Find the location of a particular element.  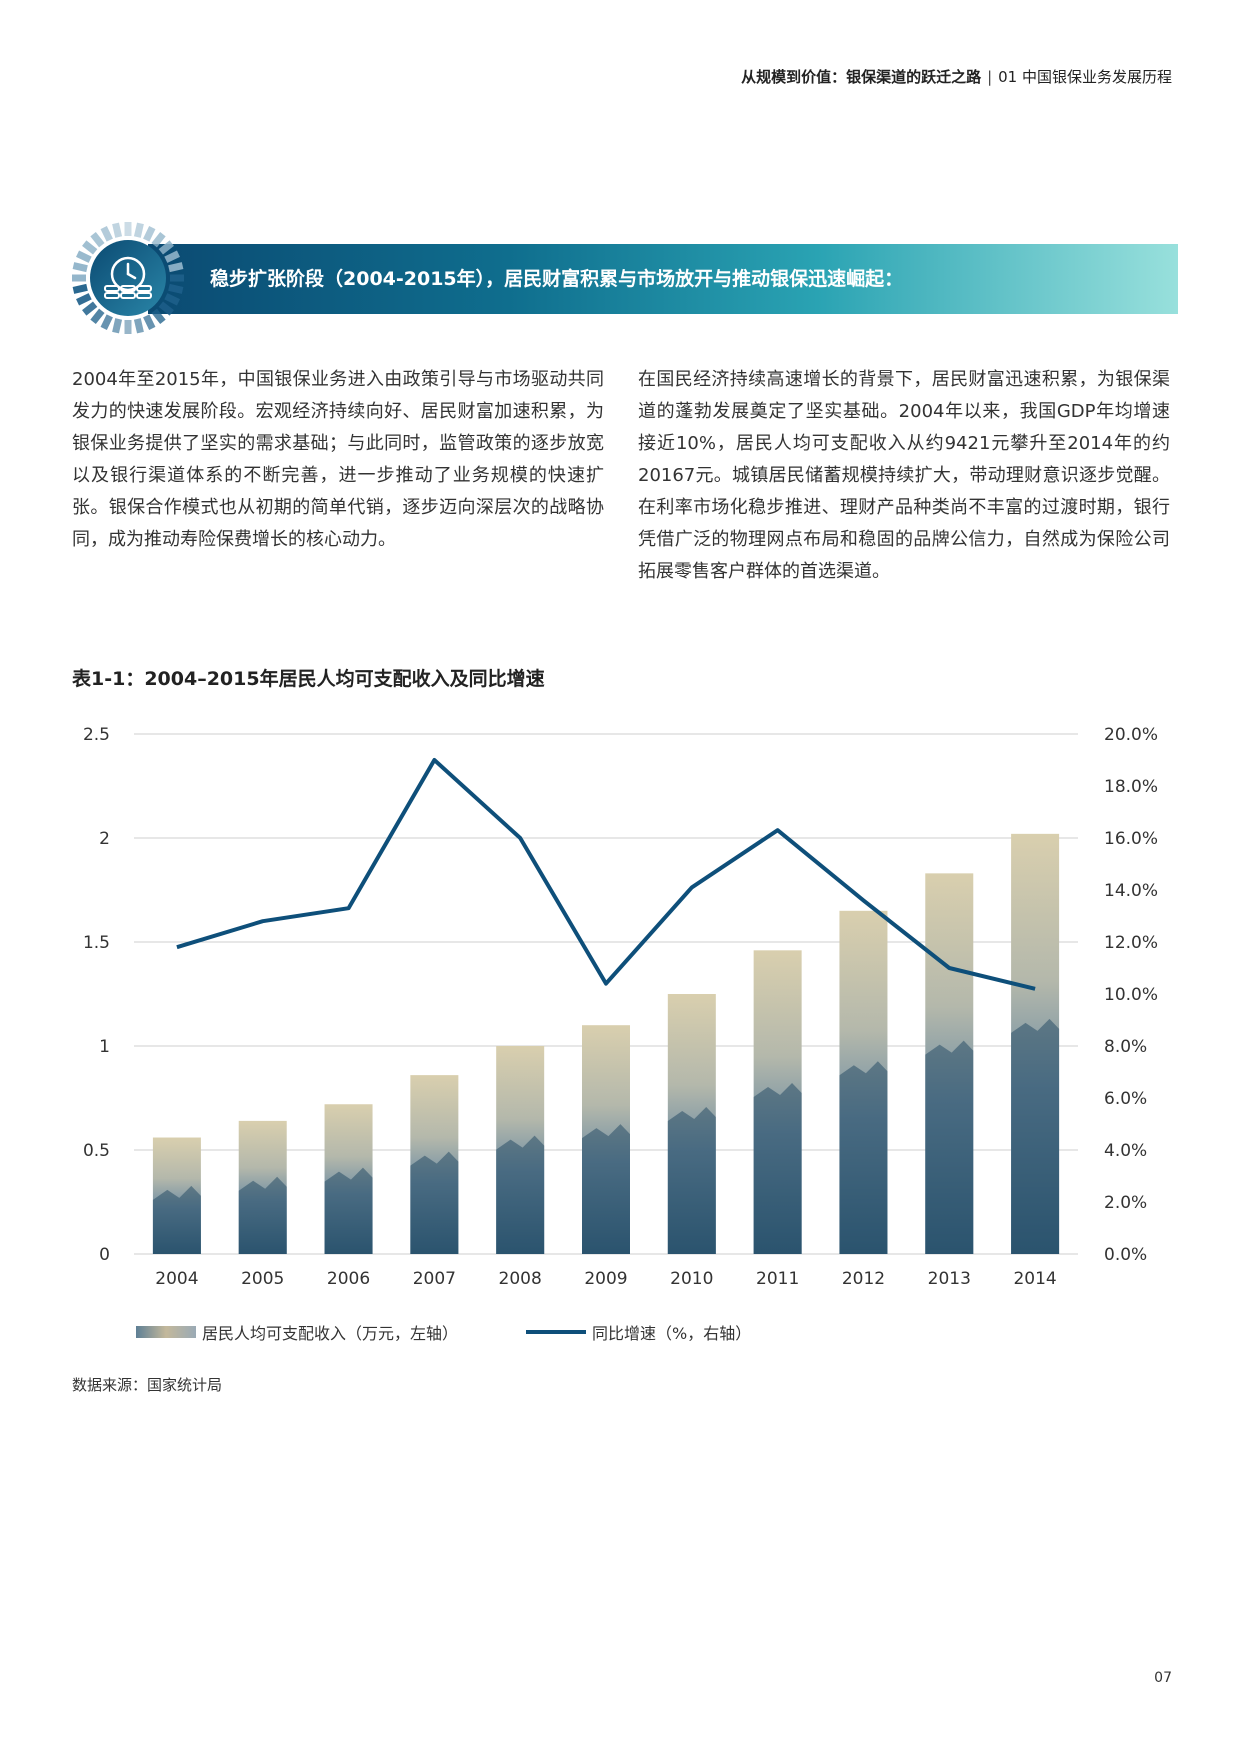

y-right-tick-label: 16.0% is located at coordinates (1131, 839).